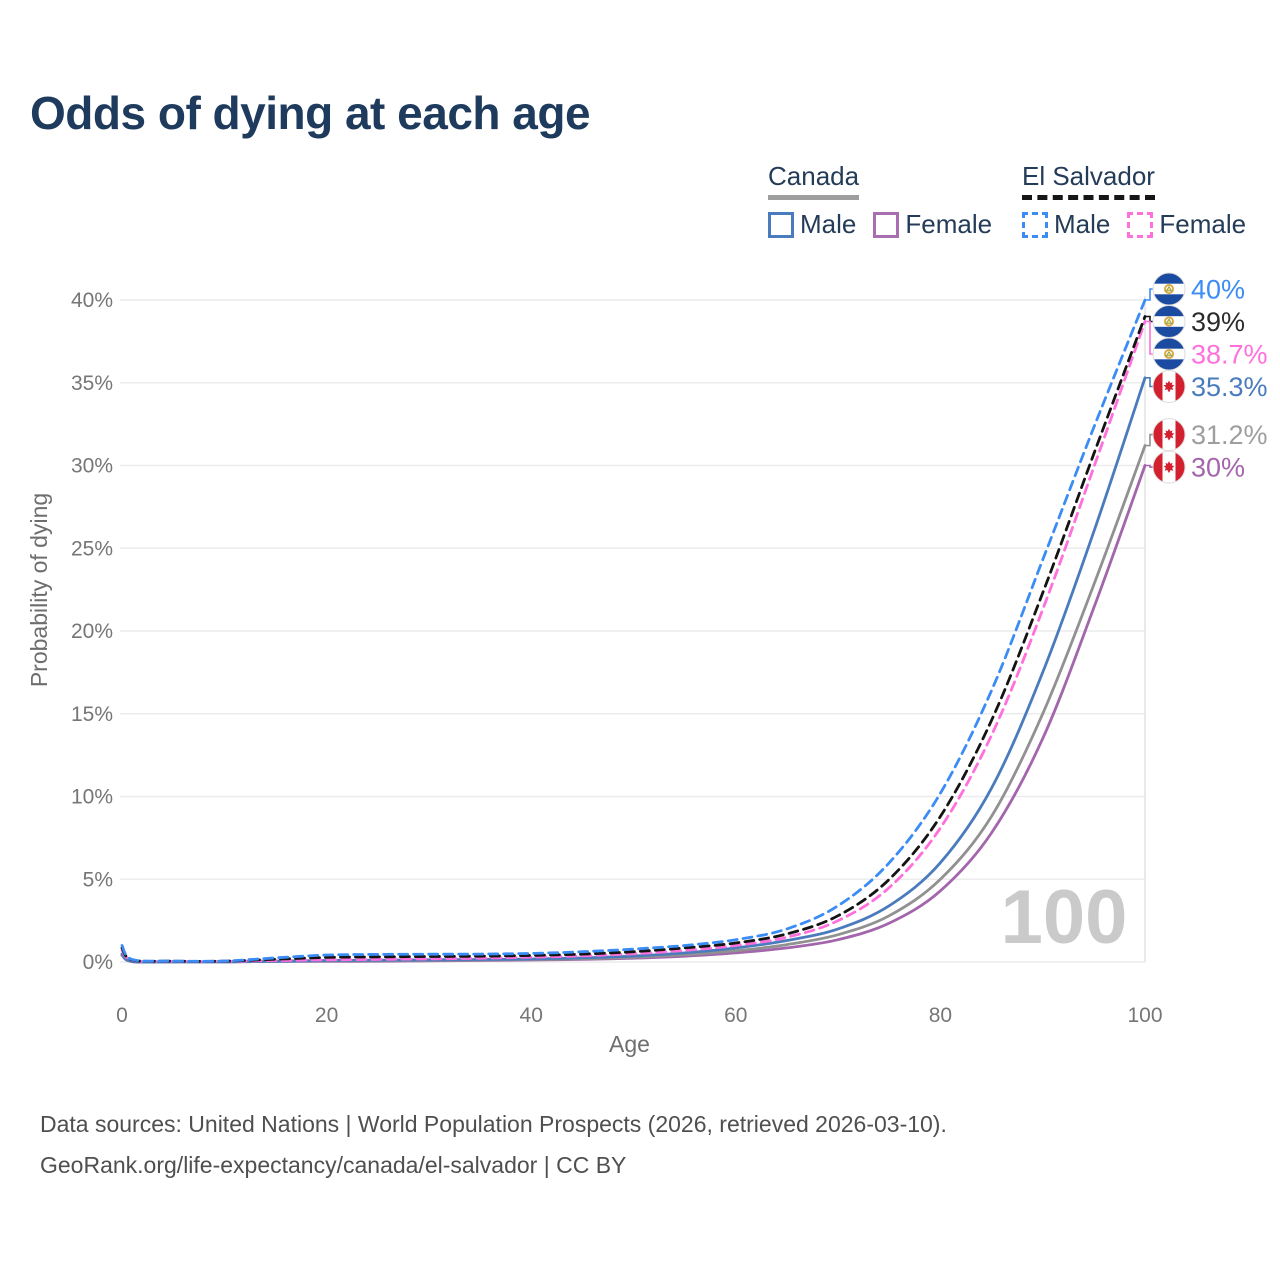  I want to click on el-salvador-male-swatch-icon, so click(1035, 224).